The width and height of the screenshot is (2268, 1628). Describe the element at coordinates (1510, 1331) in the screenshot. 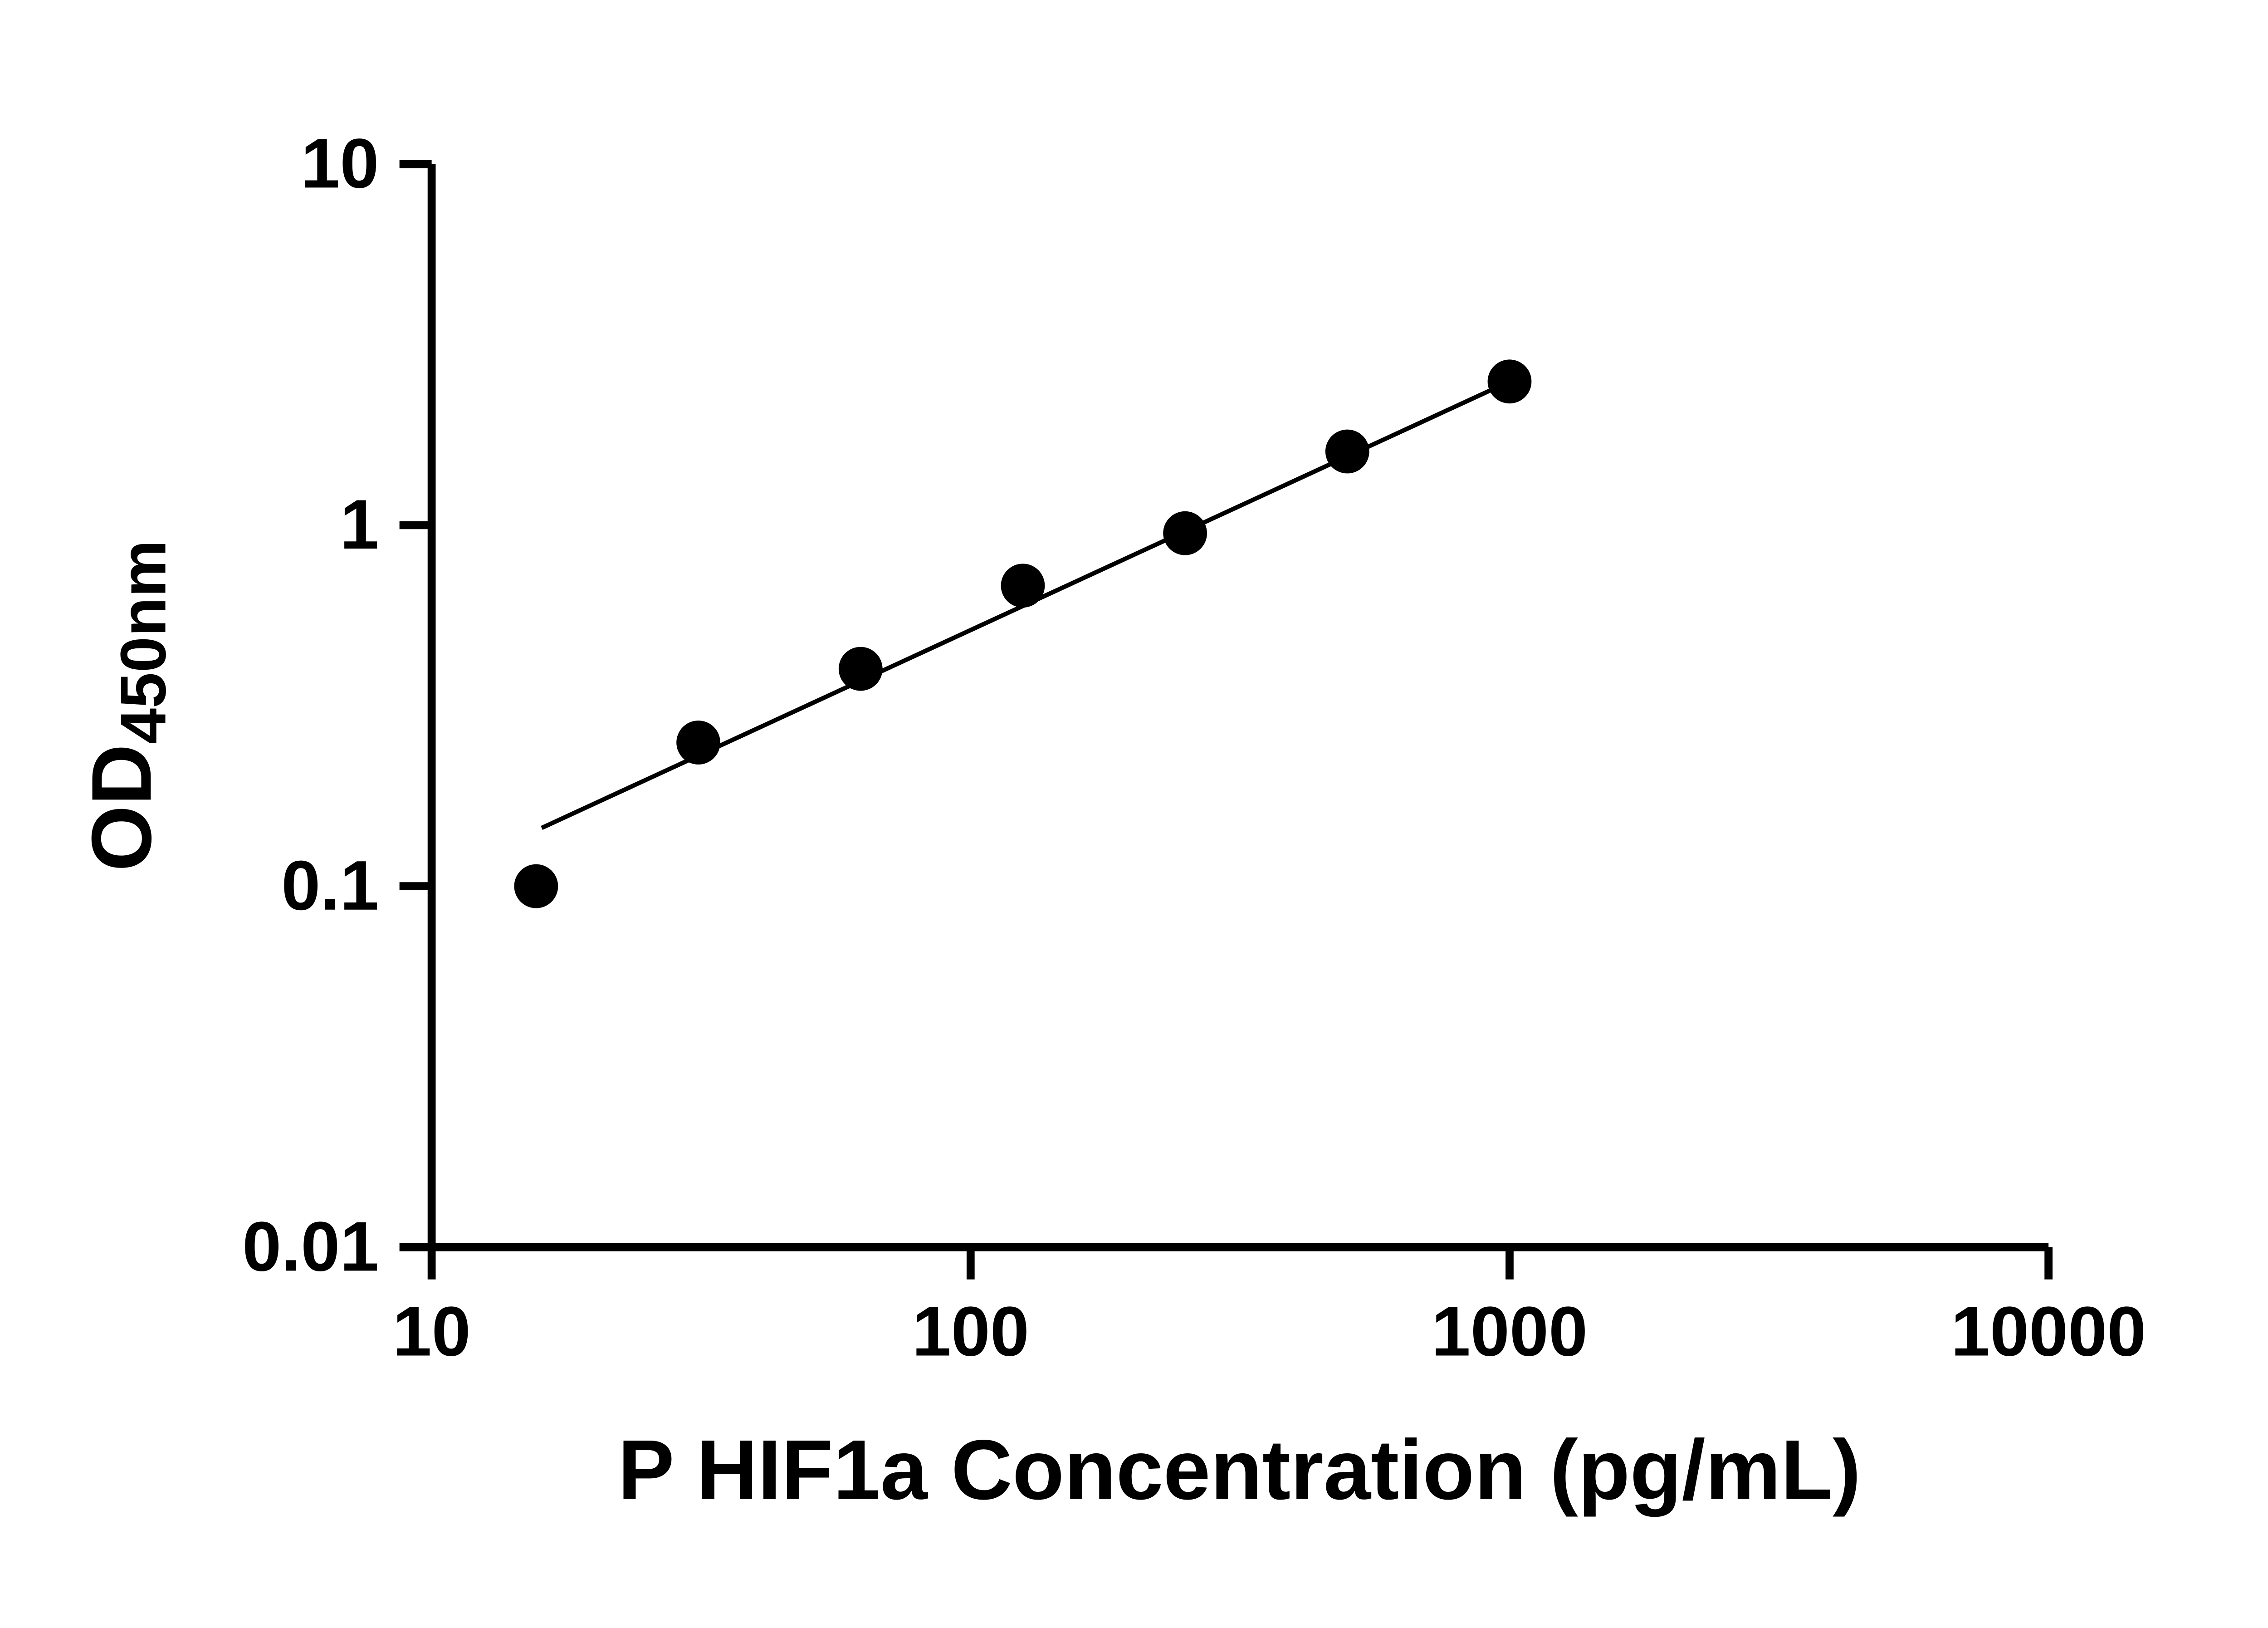

I see `x-tick-label: 1000` at that location.